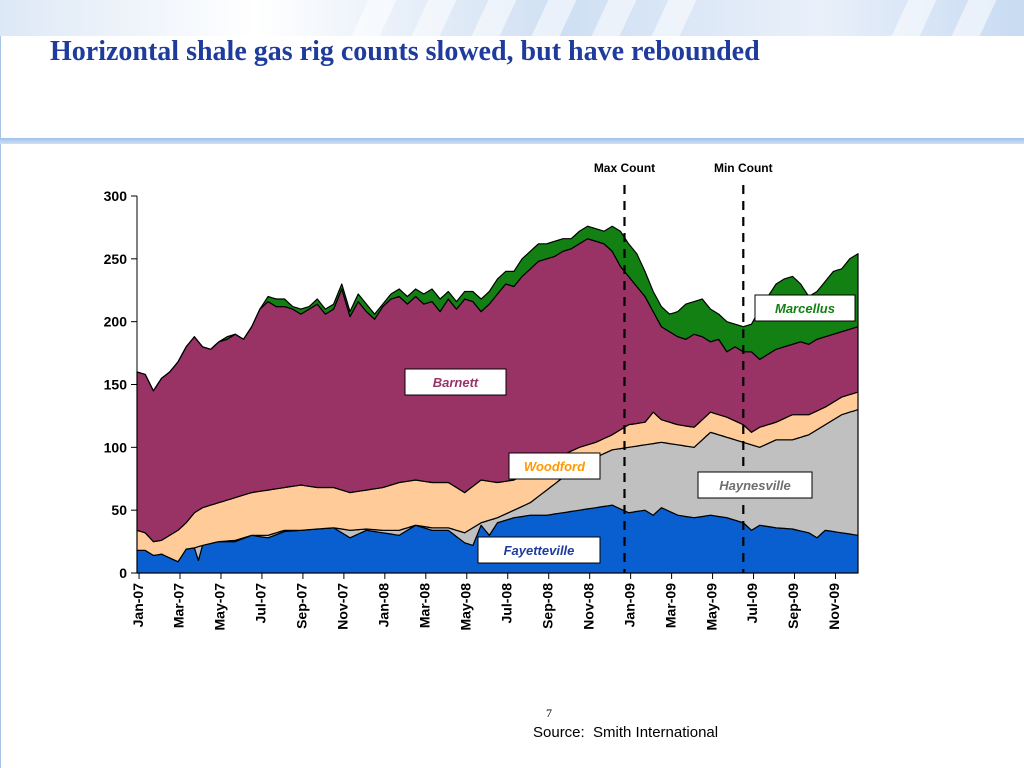 This screenshot has width=1024, height=768. What do you see at coordinates (0, 402) in the screenshot?
I see `slide-left-rule` at bounding box center [0, 402].